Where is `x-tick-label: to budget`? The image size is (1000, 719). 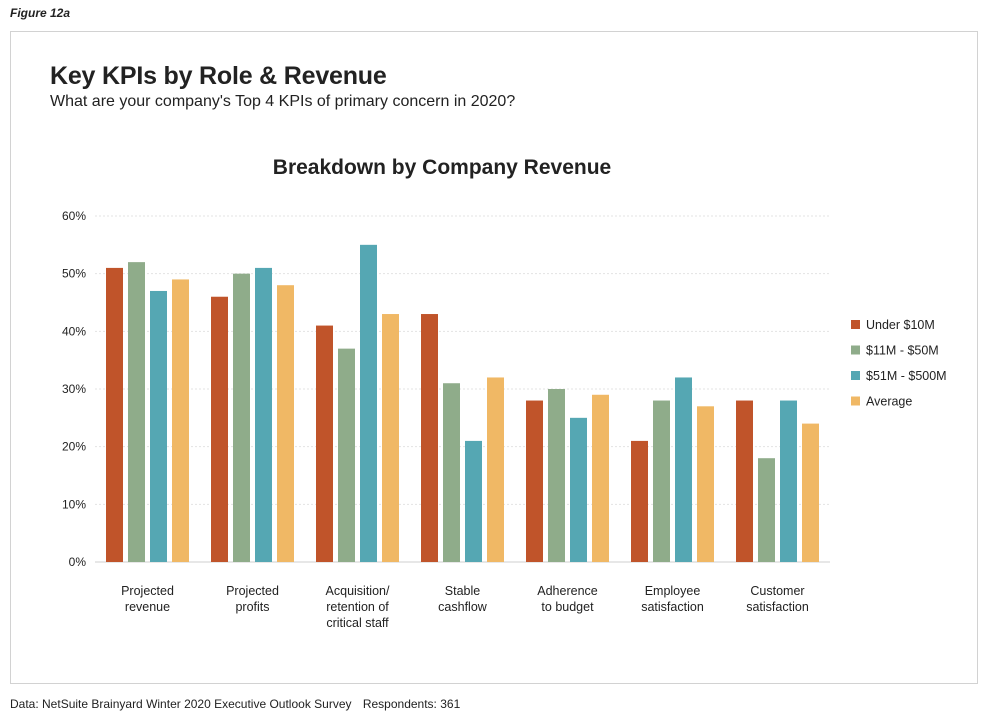
x-tick-label: to budget is located at coordinates (567, 607).